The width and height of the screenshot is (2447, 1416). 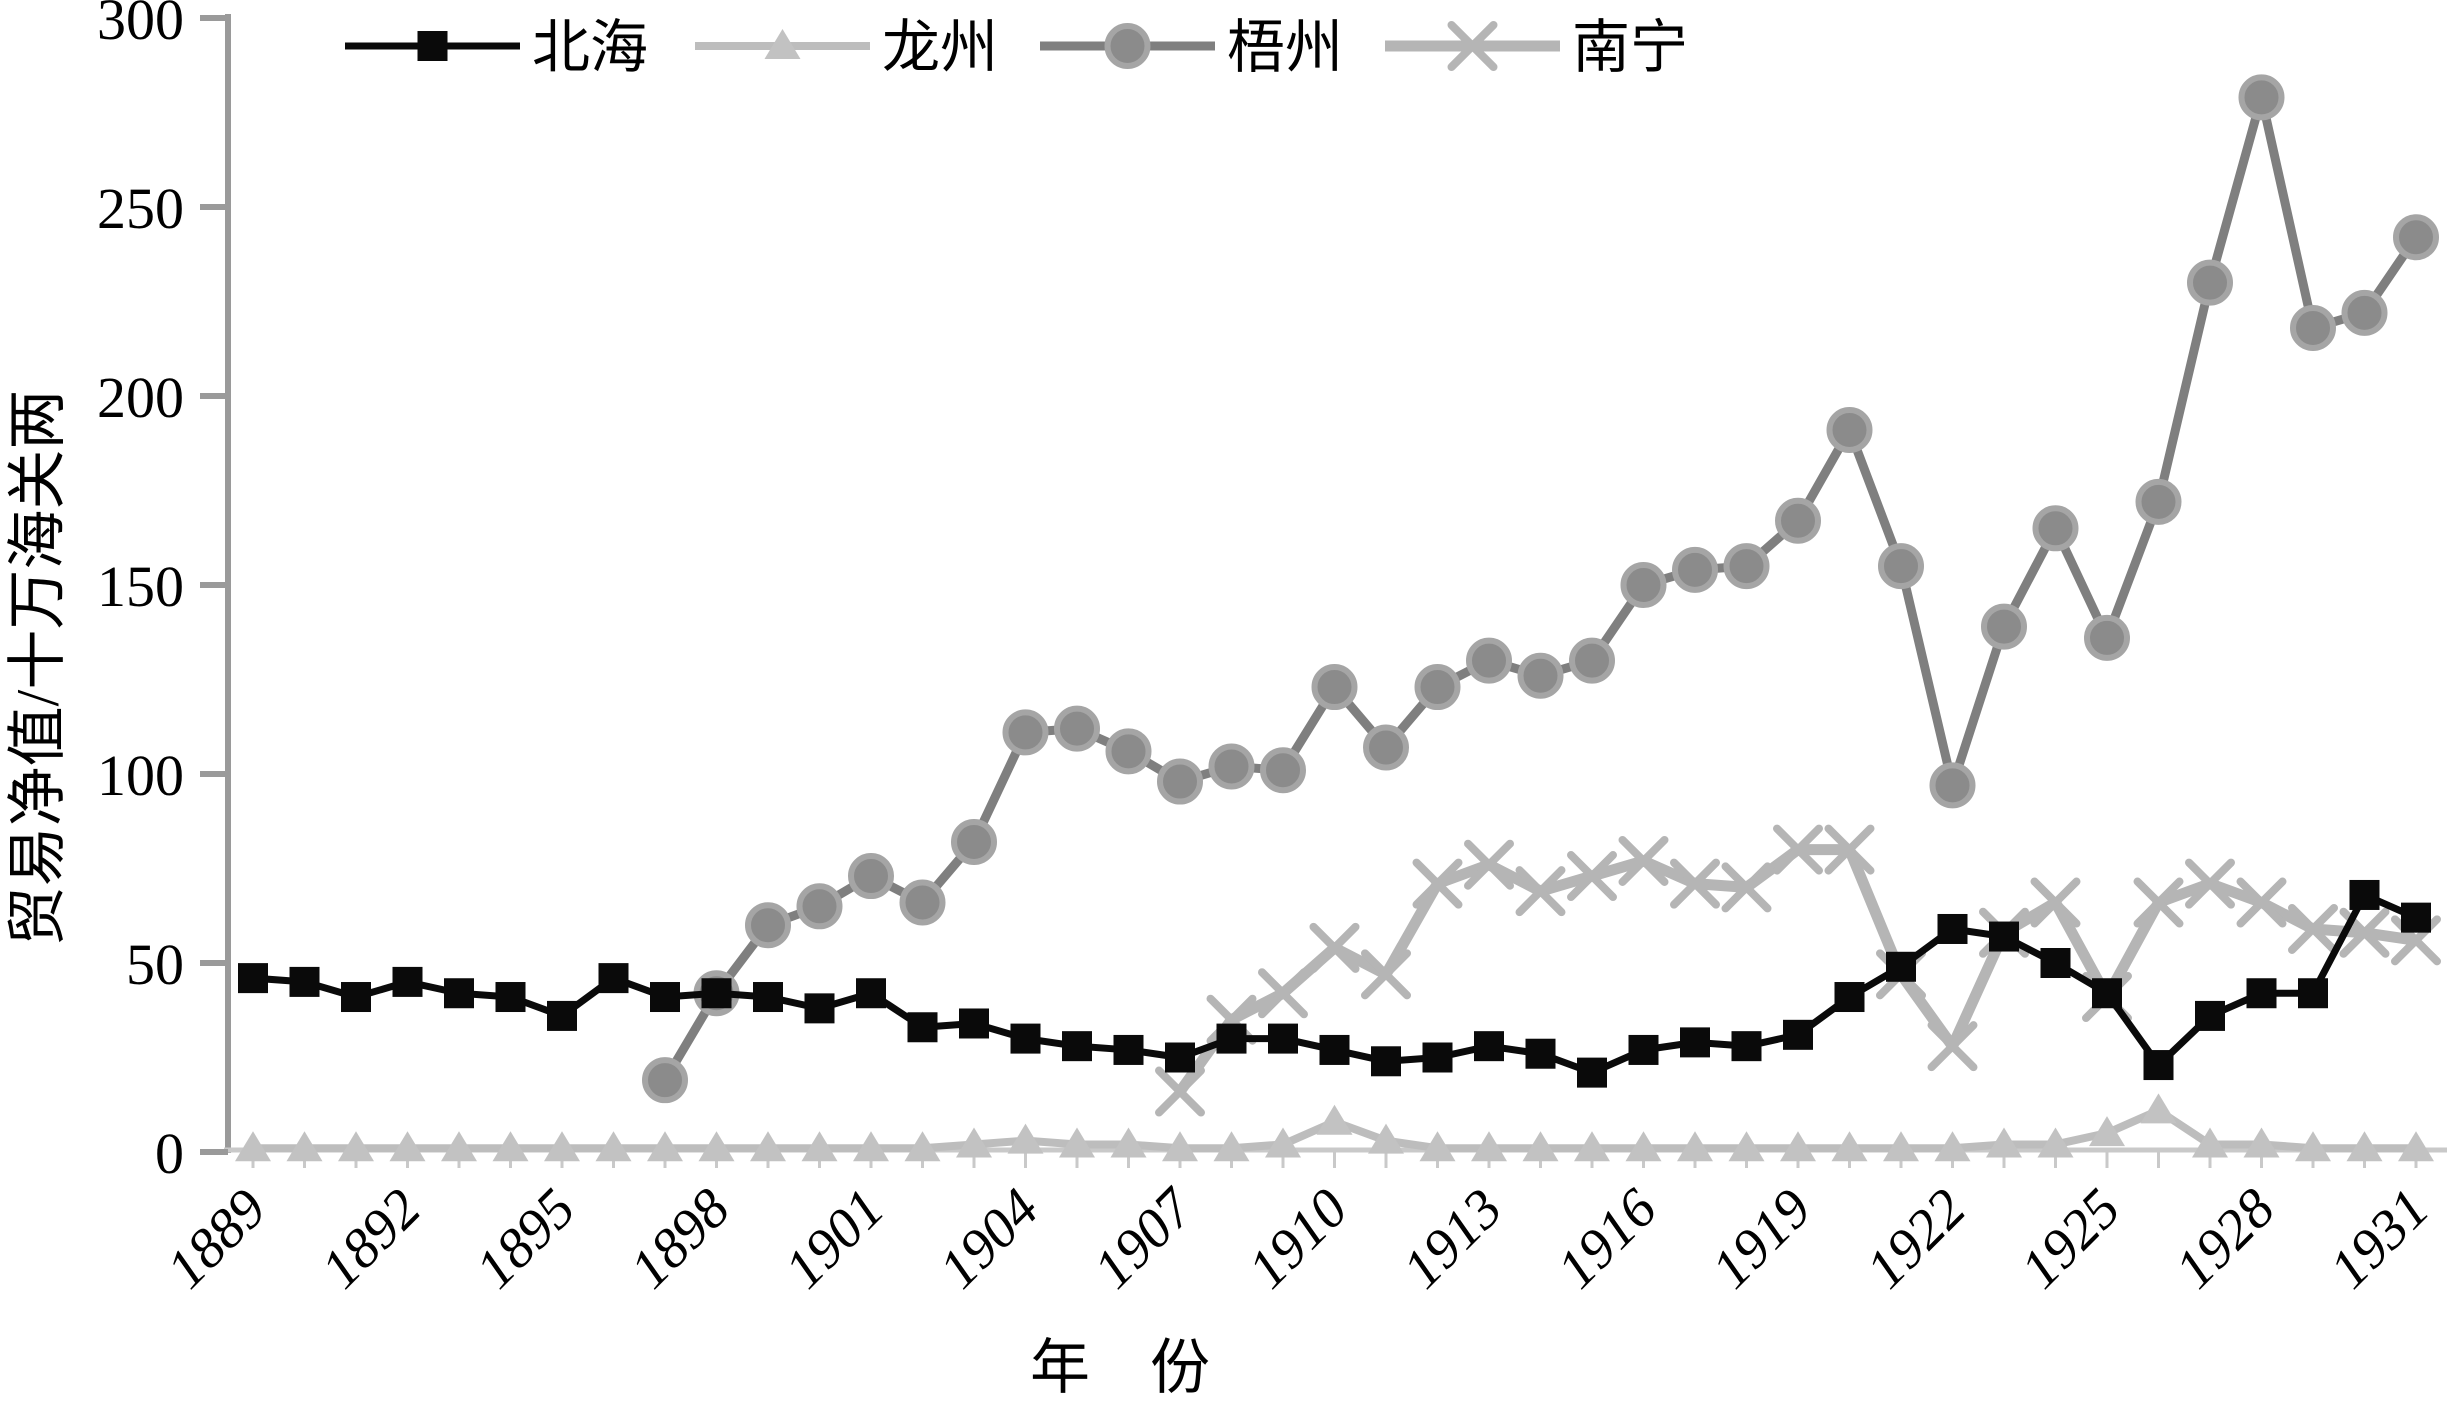 I want to click on x-tick-label: 1907, so click(x=1144, y=1238).